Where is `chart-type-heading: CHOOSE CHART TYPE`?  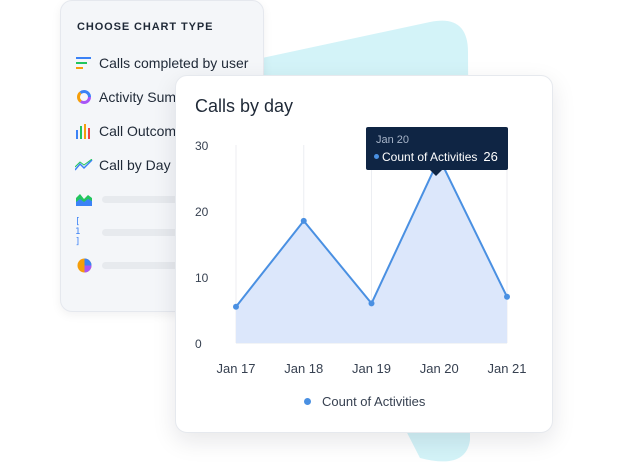 chart-type-heading: CHOOSE CHART TYPE is located at coordinates (145, 27).